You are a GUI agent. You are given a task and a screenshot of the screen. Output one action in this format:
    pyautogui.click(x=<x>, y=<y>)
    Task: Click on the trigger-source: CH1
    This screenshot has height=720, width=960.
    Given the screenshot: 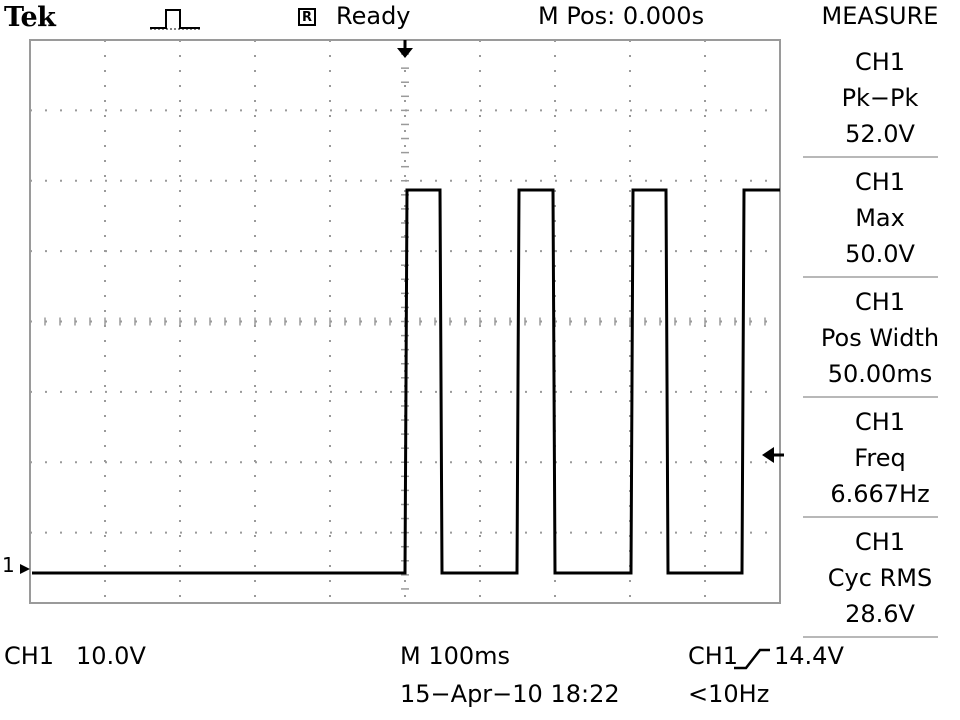 What is the action you would take?
    pyautogui.click(x=713, y=656)
    